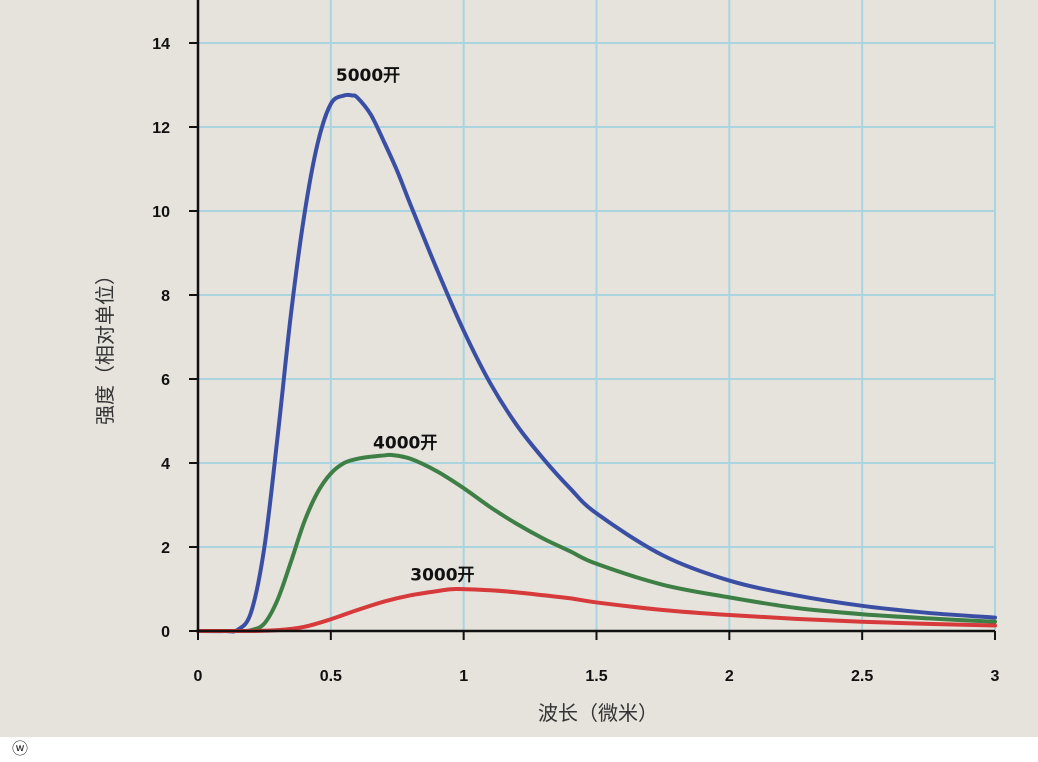 This screenshot has width=1038, height=762. What do you see at coordinates (165, 464) in the screenshot?
I see `y-tick-label-2: 4` at bounding box center [165, 464].